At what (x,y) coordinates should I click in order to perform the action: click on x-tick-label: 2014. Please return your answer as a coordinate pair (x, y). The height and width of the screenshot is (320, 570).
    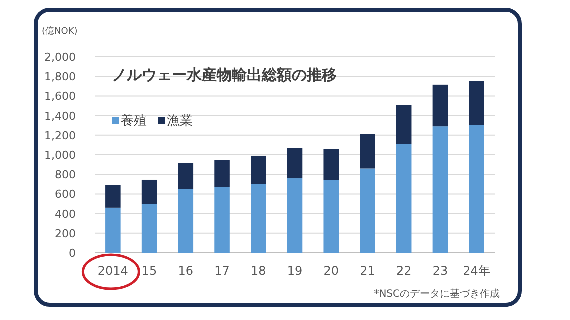
    Looking at the image, I should click on (113, 271).